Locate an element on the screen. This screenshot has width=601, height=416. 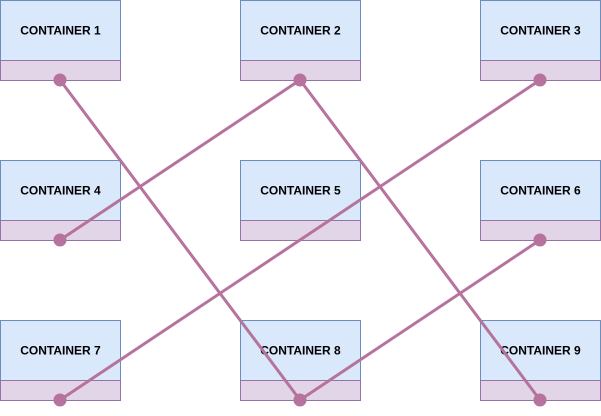
container-8-port is located at coordinates (300, 400).